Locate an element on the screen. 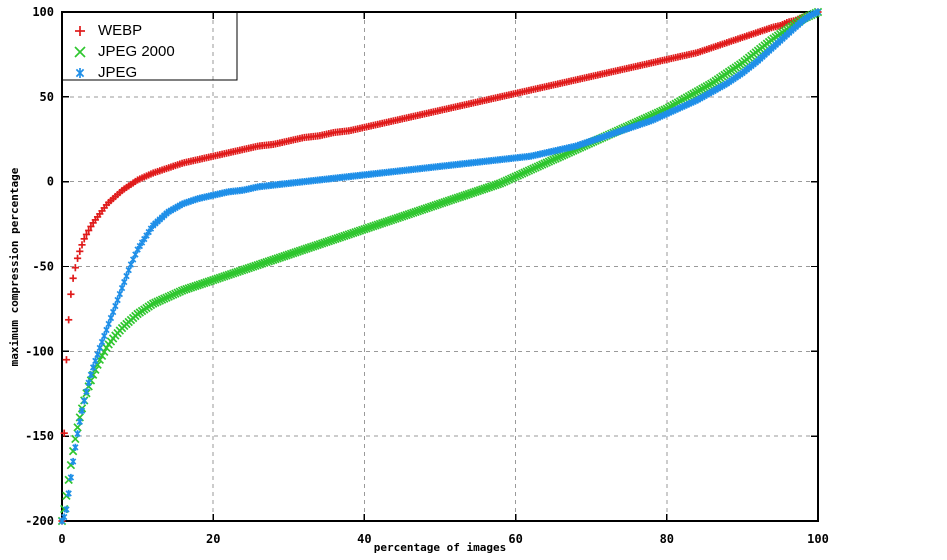 The width and height of the screenshot is (947, 560). y-axis-tick-labels: -200 -150 -100 -50 0 50 100 is located at coordinates (39, 266).